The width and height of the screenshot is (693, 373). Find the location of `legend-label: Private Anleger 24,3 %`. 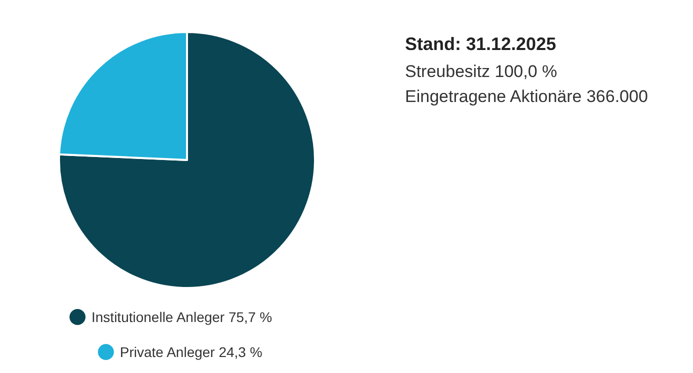

legend-label: Private Anleger 24,3 % is located at coordinates (191, 352).